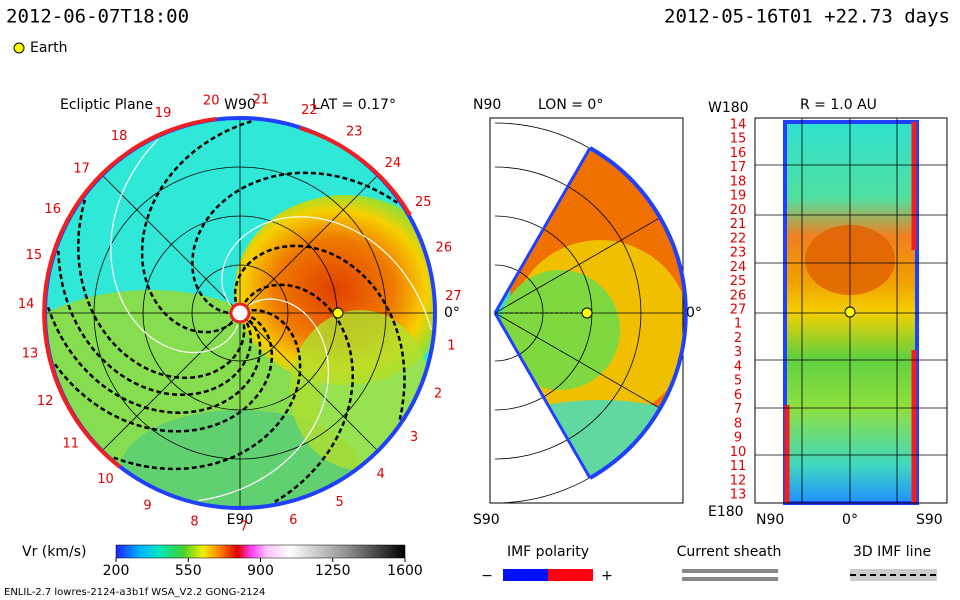  Describe the element at coordinates (726, 512) in the screenshot. I see `bottom-label: E180` at that location.